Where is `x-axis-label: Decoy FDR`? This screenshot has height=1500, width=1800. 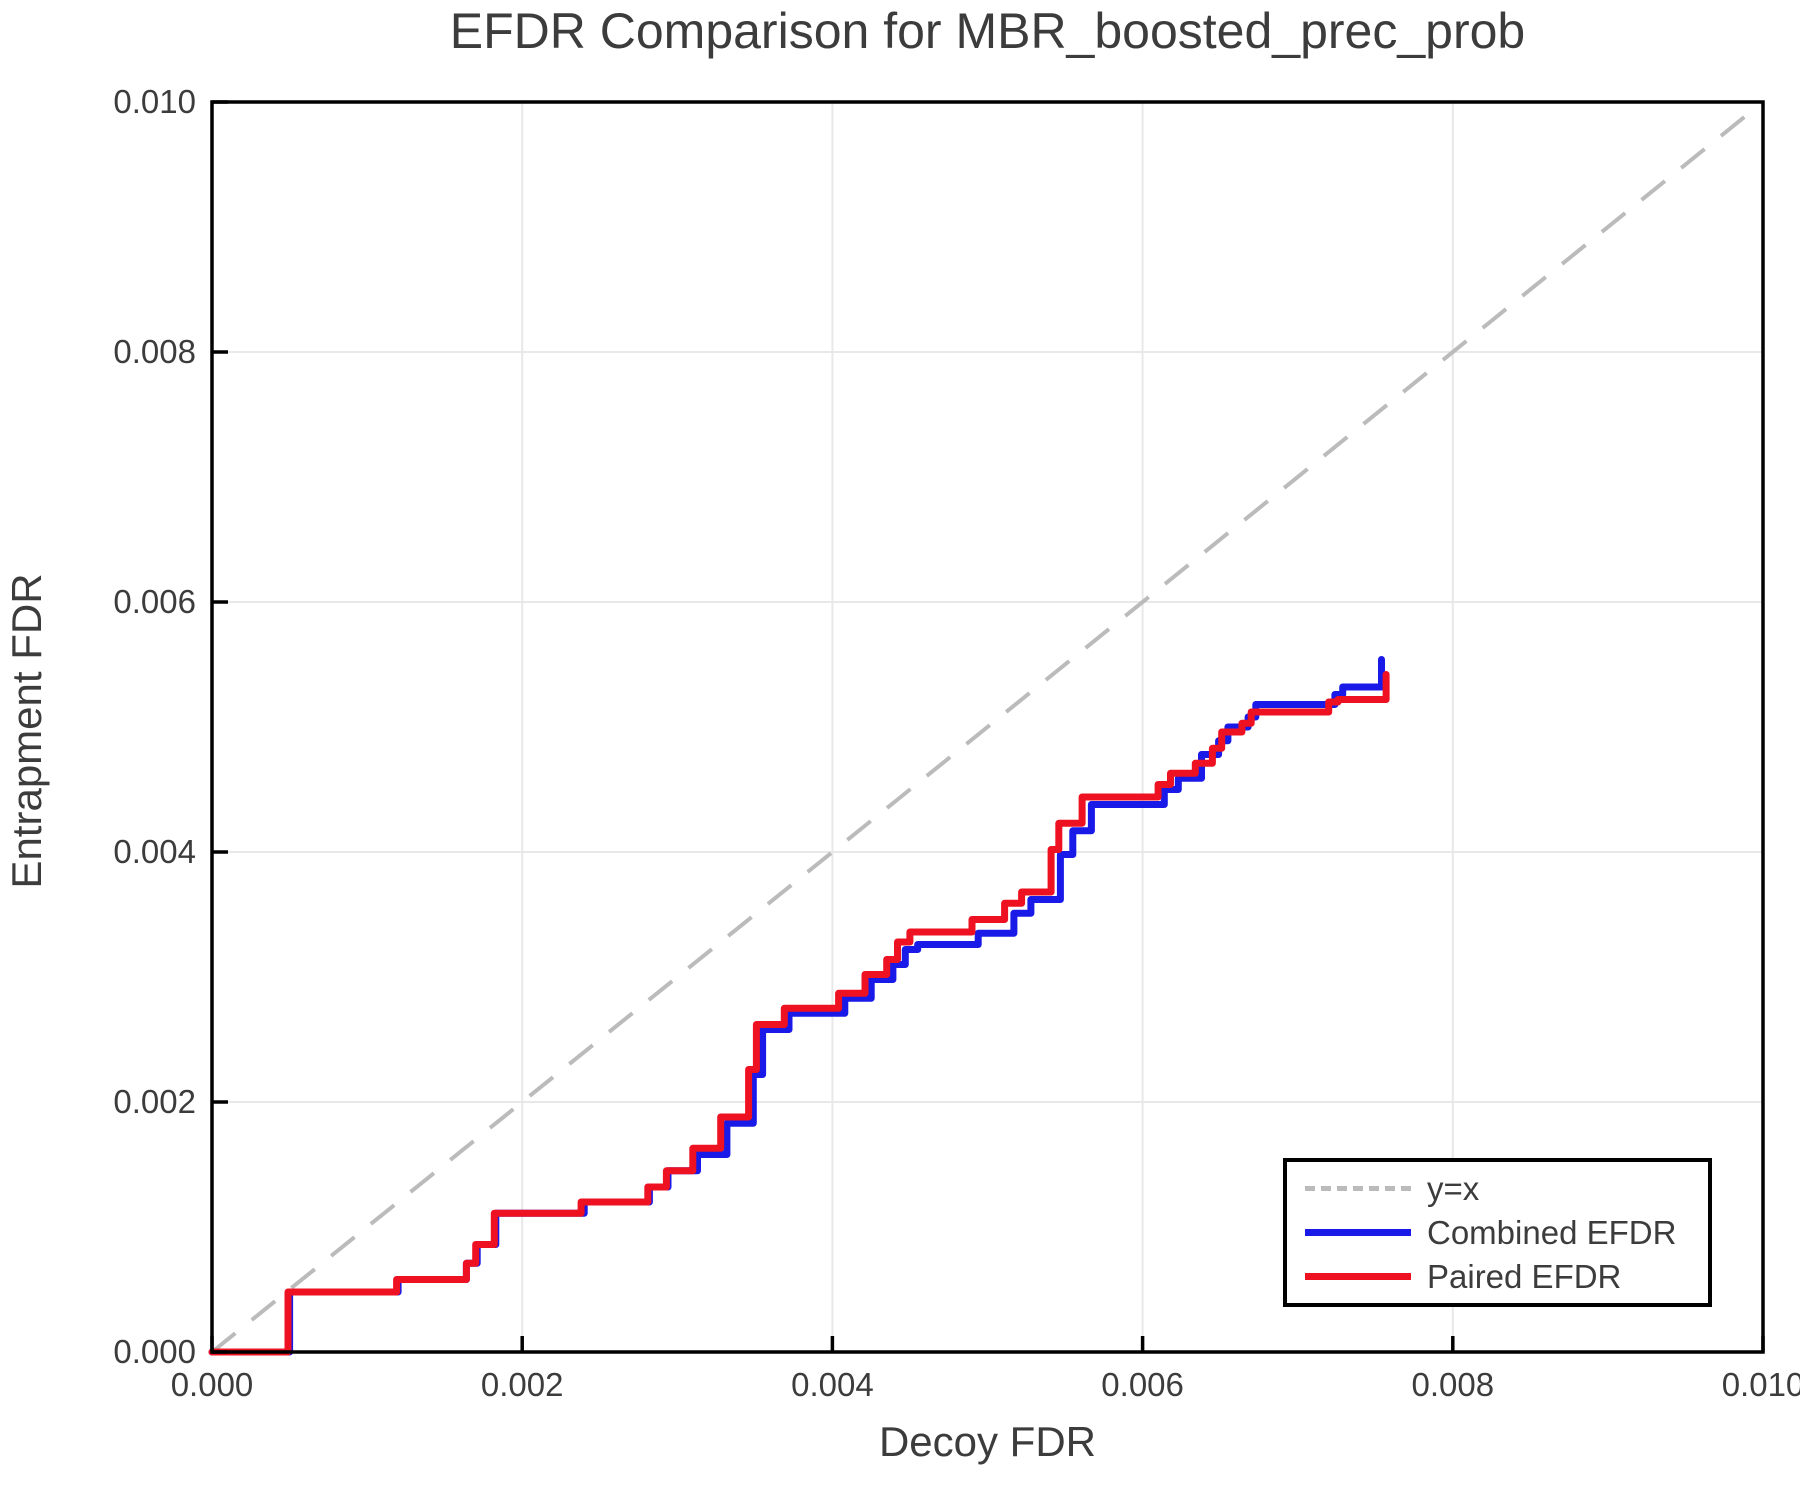
x-axis-label: Decoy FDR is located at coordinates (987, 1441).